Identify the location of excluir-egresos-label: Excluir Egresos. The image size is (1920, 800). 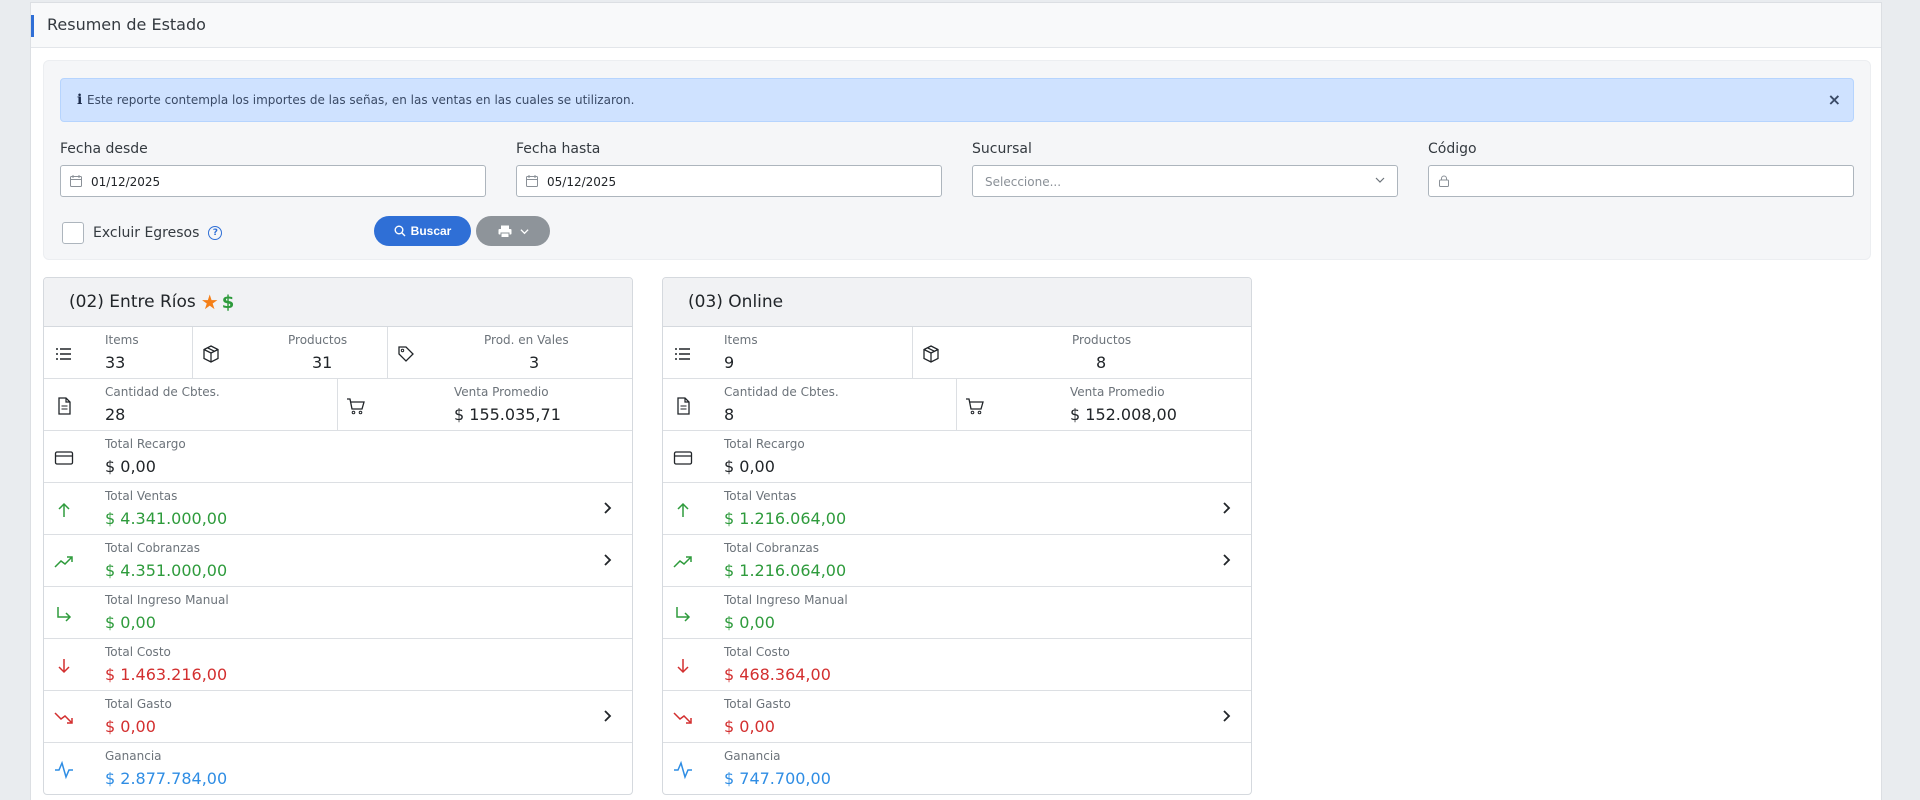
(146, 233).